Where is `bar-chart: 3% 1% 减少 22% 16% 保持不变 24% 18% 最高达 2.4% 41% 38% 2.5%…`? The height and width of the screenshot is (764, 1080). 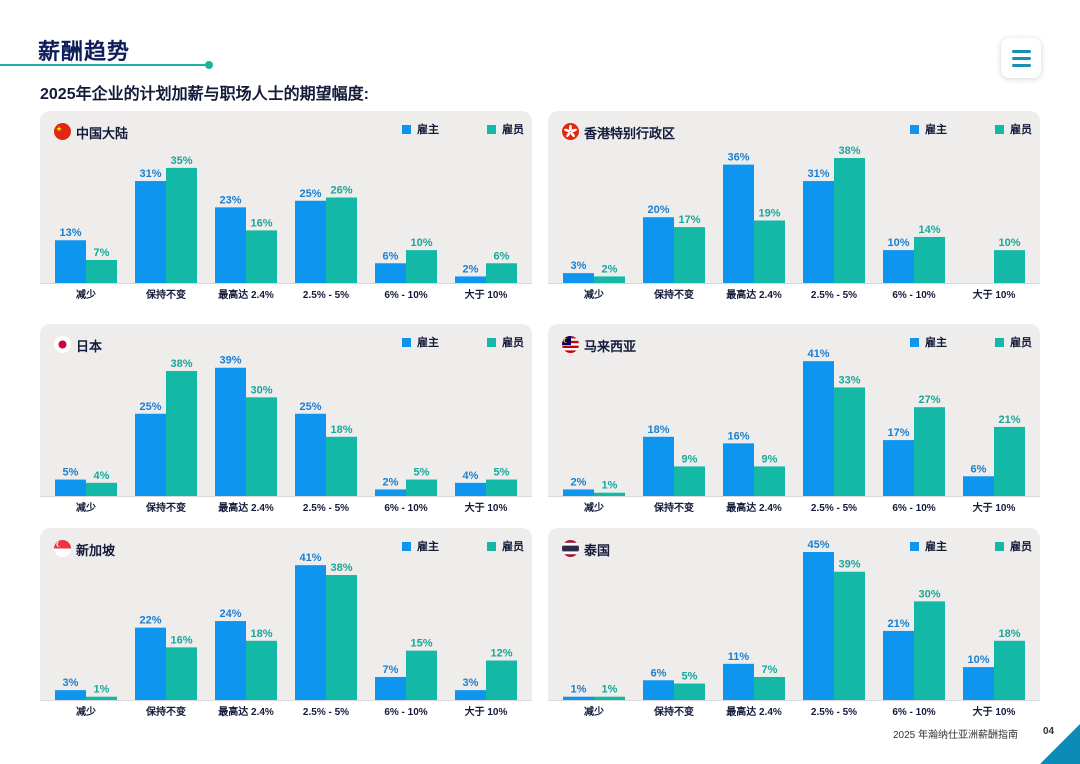 bar-chart: 3% 1% 减少 22% 16% 保持不变 24% 18% 最高达 2.4% 41% 38% 2.5%… is located at coordinates (286, 635).